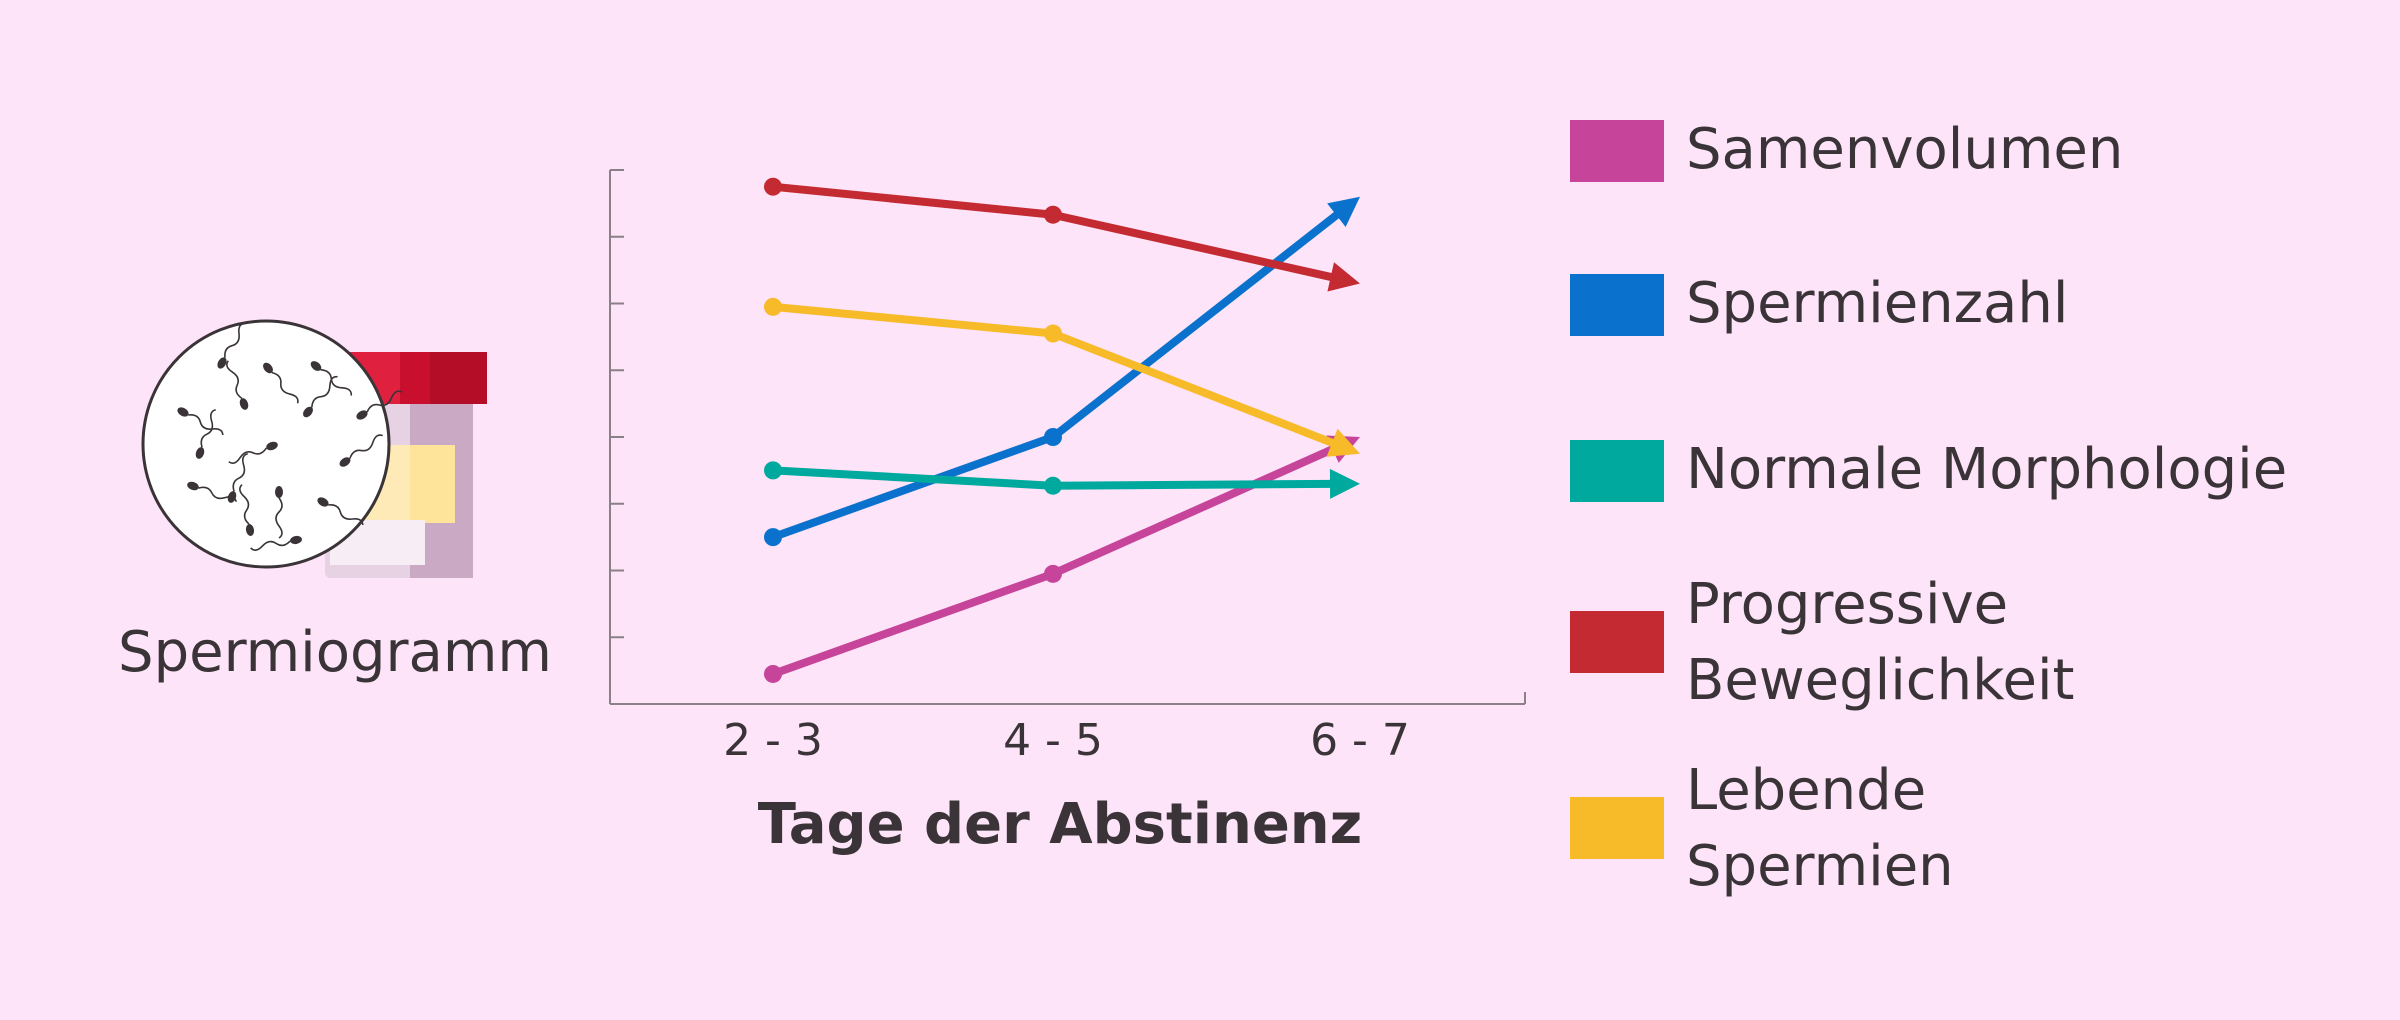 This screenshot has height=1020, width=2400. Describe the element at coordinates (1905, 149) in the screenshot. I see `legend-label: Samenvolumen` at that location.